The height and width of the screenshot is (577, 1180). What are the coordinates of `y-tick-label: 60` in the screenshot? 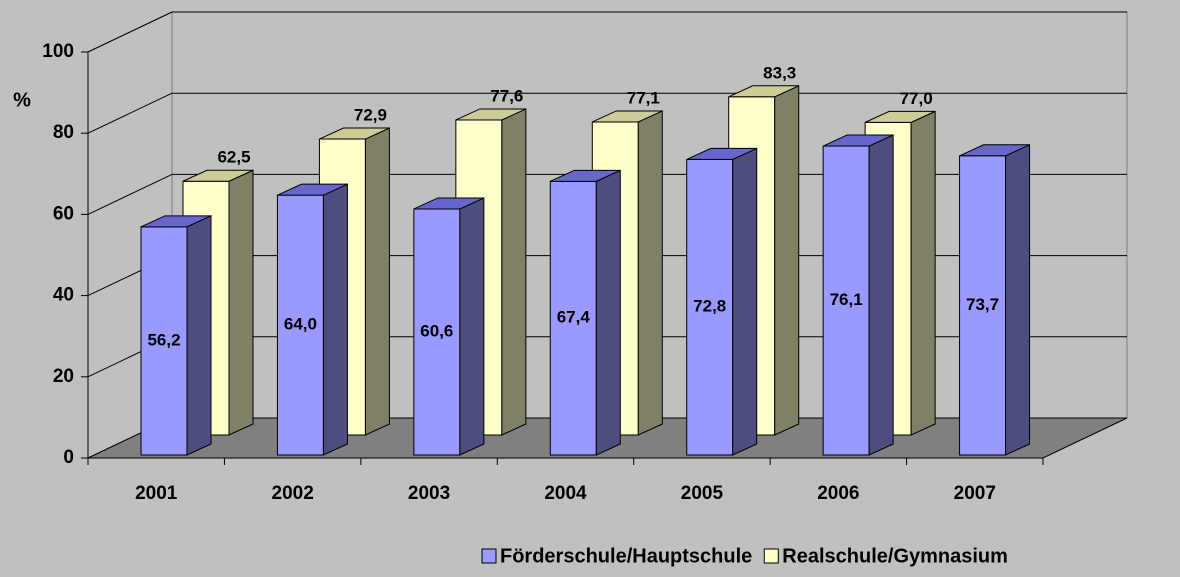 It's located at (63, 213).